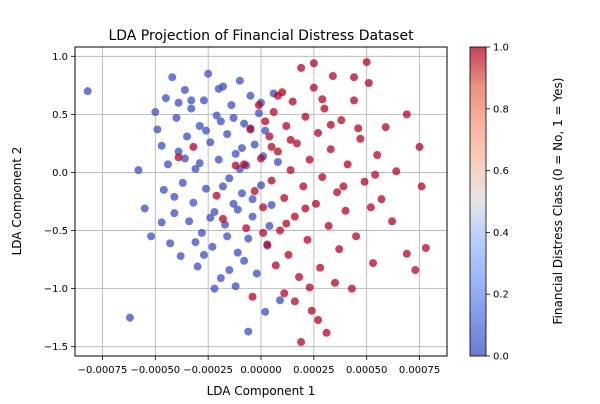 This screenshot has width=600, height=404. What do you see at coordinates (56, 289) in the screenshot?
I see `y-tick-label: −1.0` at bounding box center [56, 289].